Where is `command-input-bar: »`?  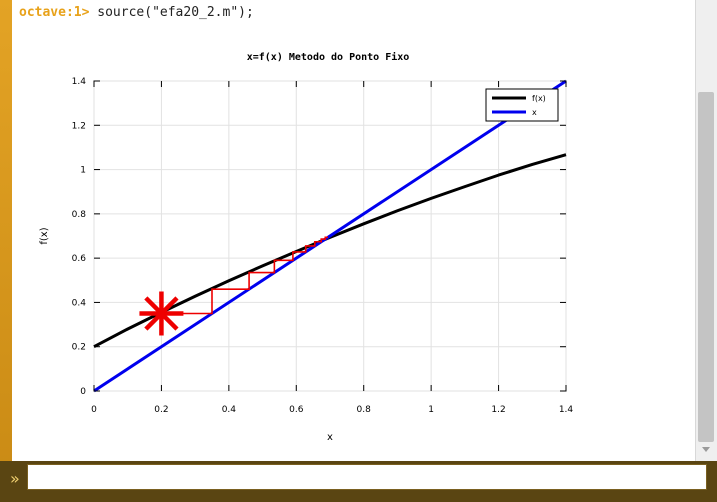 command-input-bar: » is located at coordinates (358, 481).